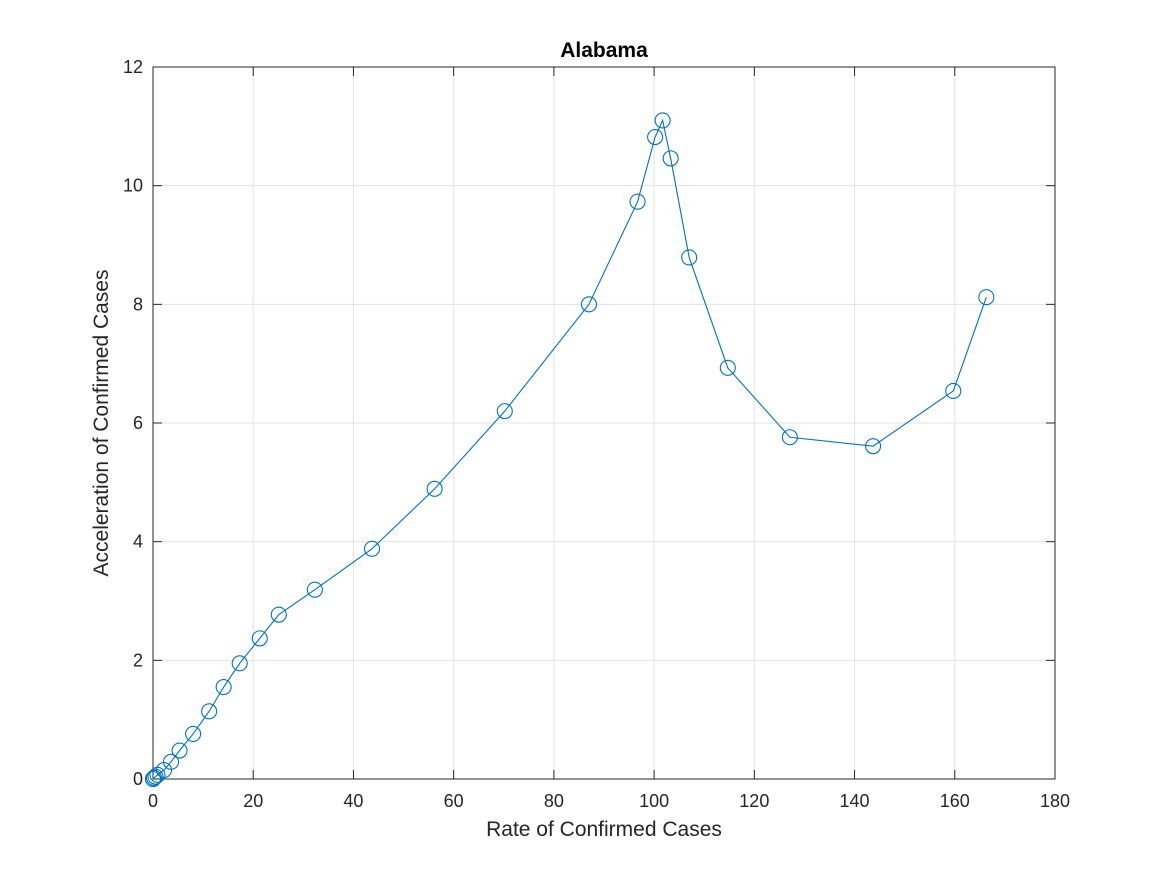 The image size is (1167, 875). I want to click on x-tick-label: 0, so click(153, 801).